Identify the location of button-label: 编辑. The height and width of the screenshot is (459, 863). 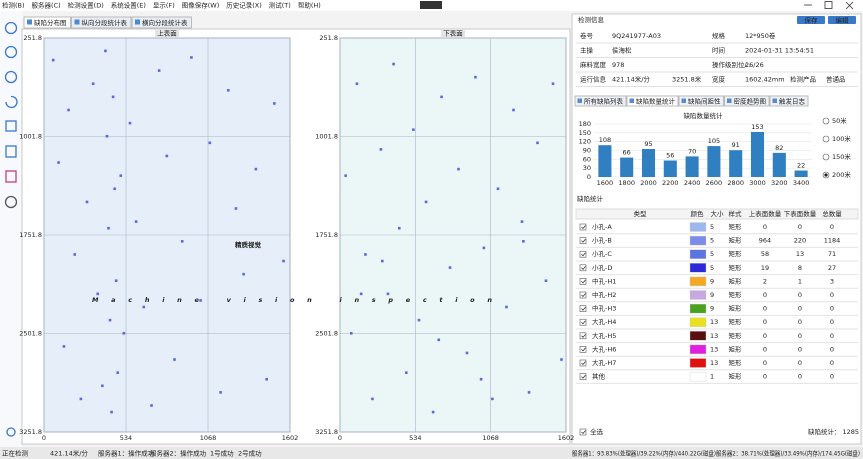
(843, 20).